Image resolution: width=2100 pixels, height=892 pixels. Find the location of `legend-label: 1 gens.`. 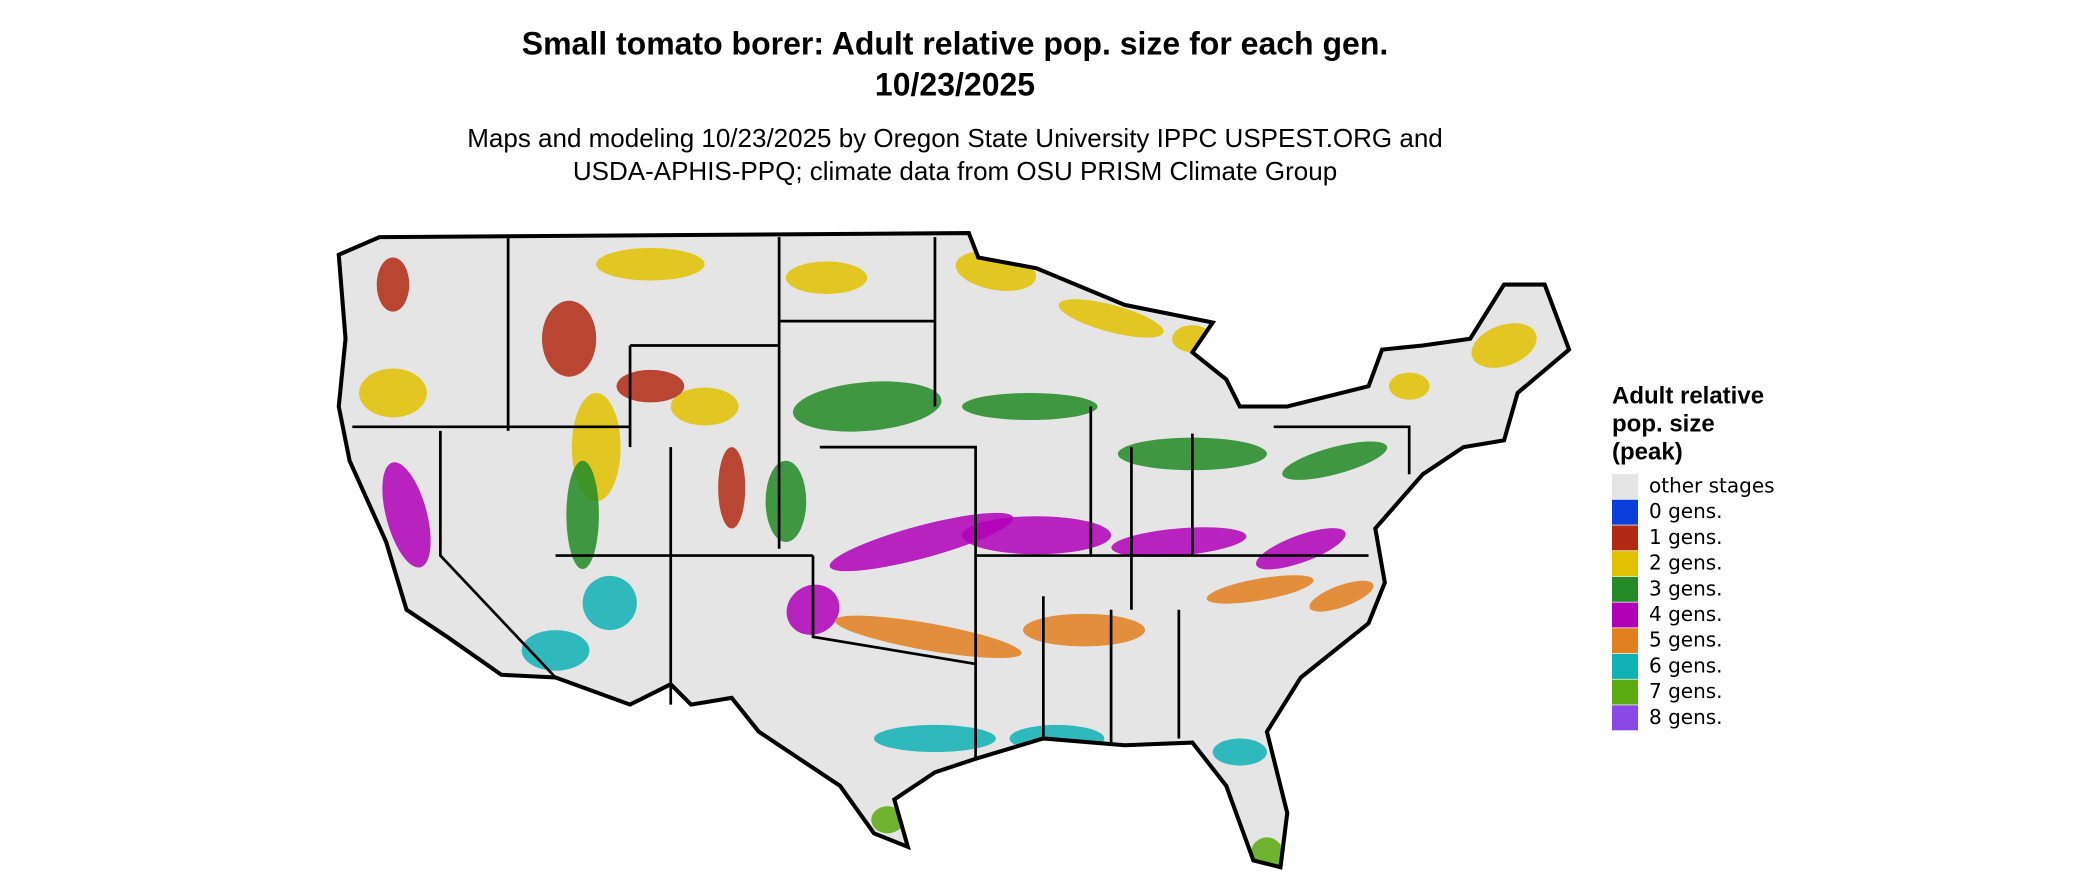

legend-label: 1 gens. is located at coordinates (1686, 537).